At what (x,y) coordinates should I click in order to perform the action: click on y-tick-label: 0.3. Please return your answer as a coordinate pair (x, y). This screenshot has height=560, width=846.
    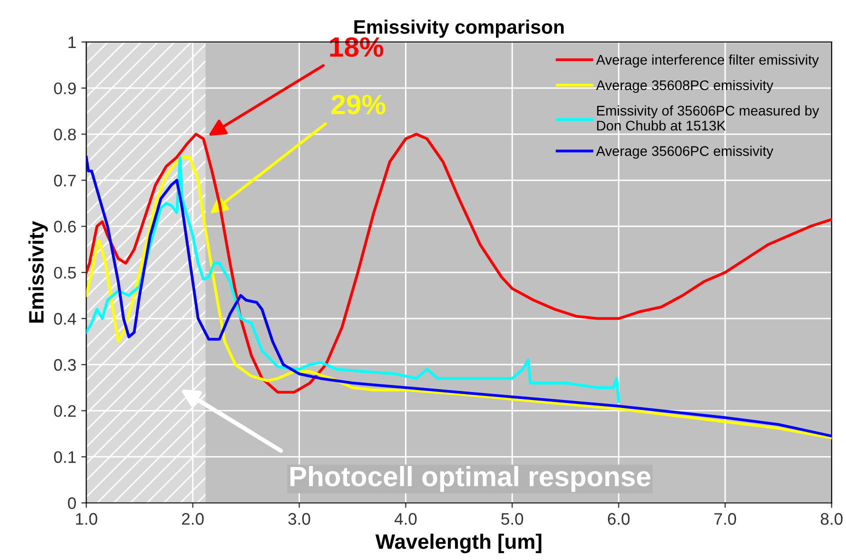
    Looking at the image, I should click on (65, 365).